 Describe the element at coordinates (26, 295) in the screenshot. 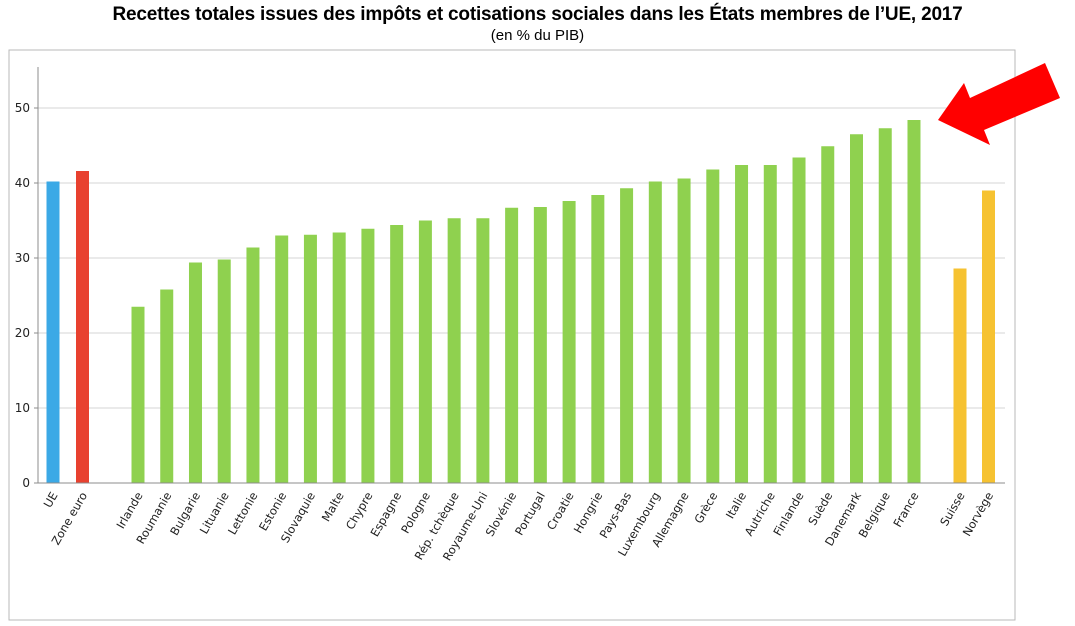

I see `y-axis-ticks: 0 10 20 30 40 50` at that location.